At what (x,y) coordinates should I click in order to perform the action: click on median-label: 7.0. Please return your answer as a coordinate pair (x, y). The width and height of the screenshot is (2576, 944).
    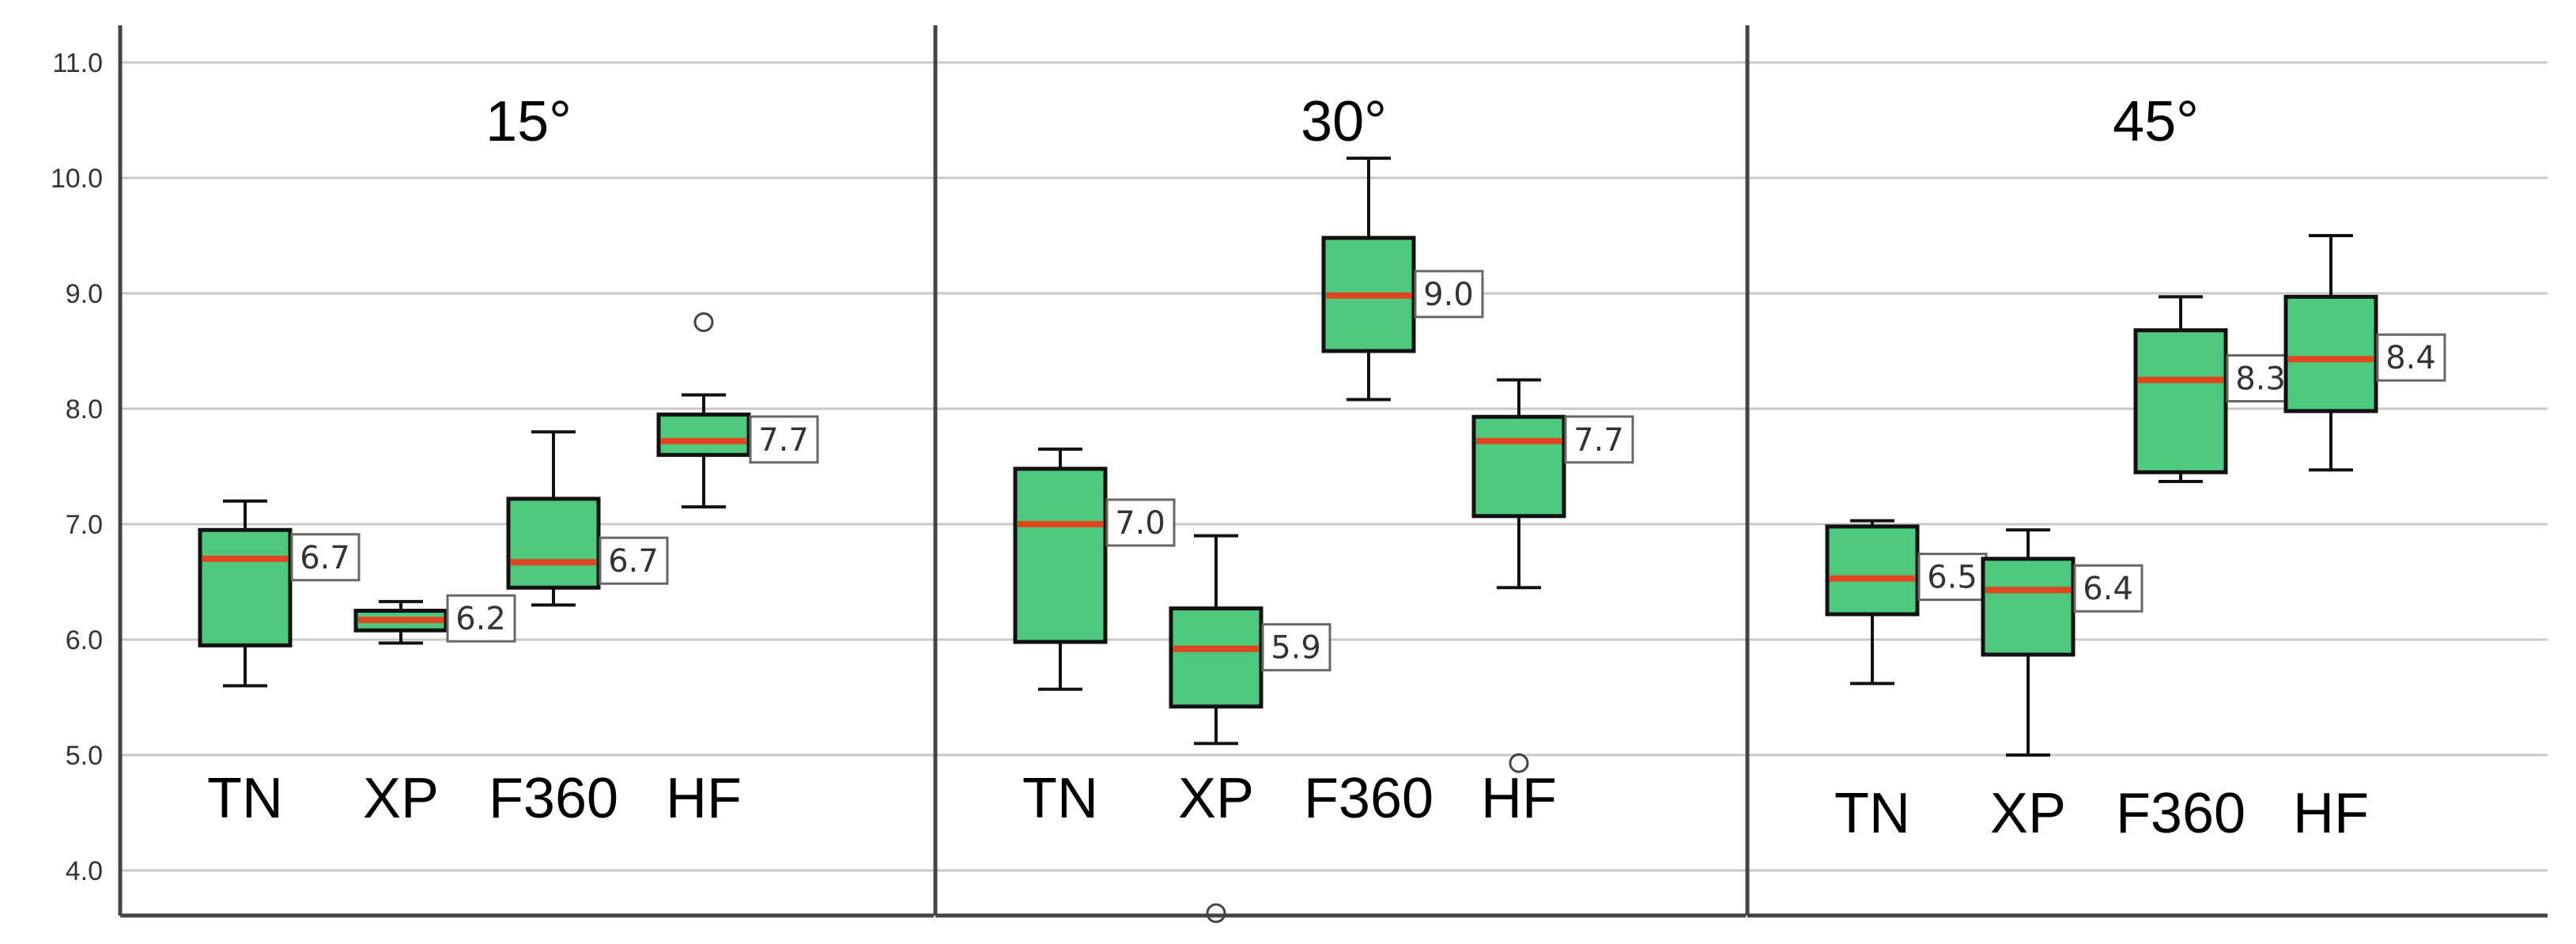
    Looking at the image, I should click on (1140, 524).